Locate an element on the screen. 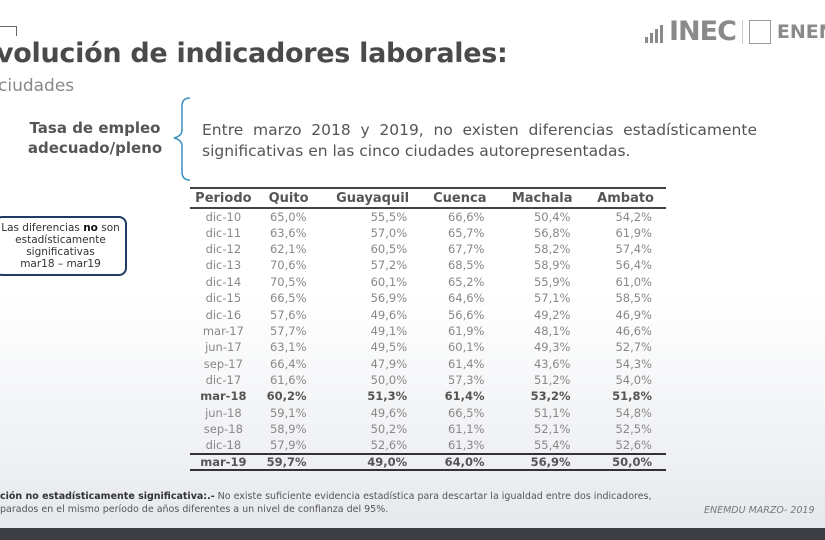 The width and height of the screenshot is (825, 540). table-cell: 55,9% is located at coordinates (552, 281).